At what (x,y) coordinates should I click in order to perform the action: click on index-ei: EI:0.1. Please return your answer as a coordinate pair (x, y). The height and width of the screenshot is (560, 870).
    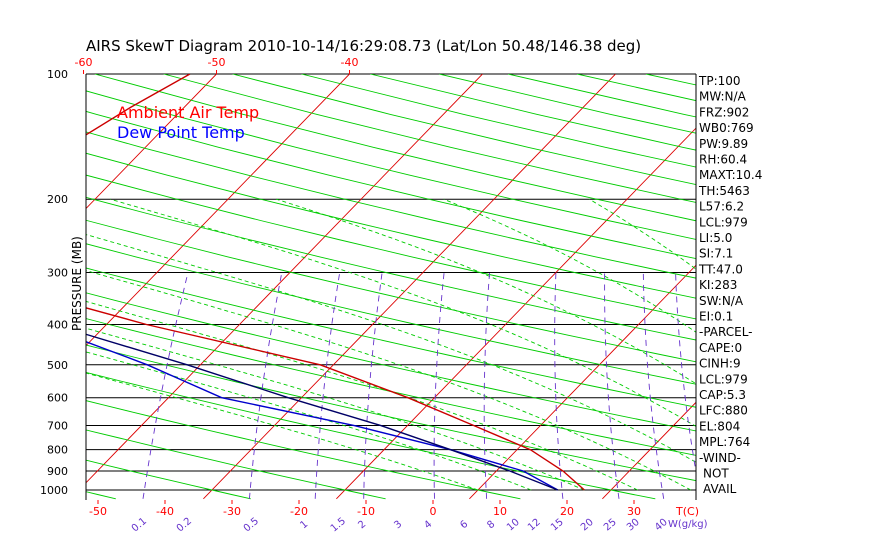
    Looking at the image, I should click on (716, 317).